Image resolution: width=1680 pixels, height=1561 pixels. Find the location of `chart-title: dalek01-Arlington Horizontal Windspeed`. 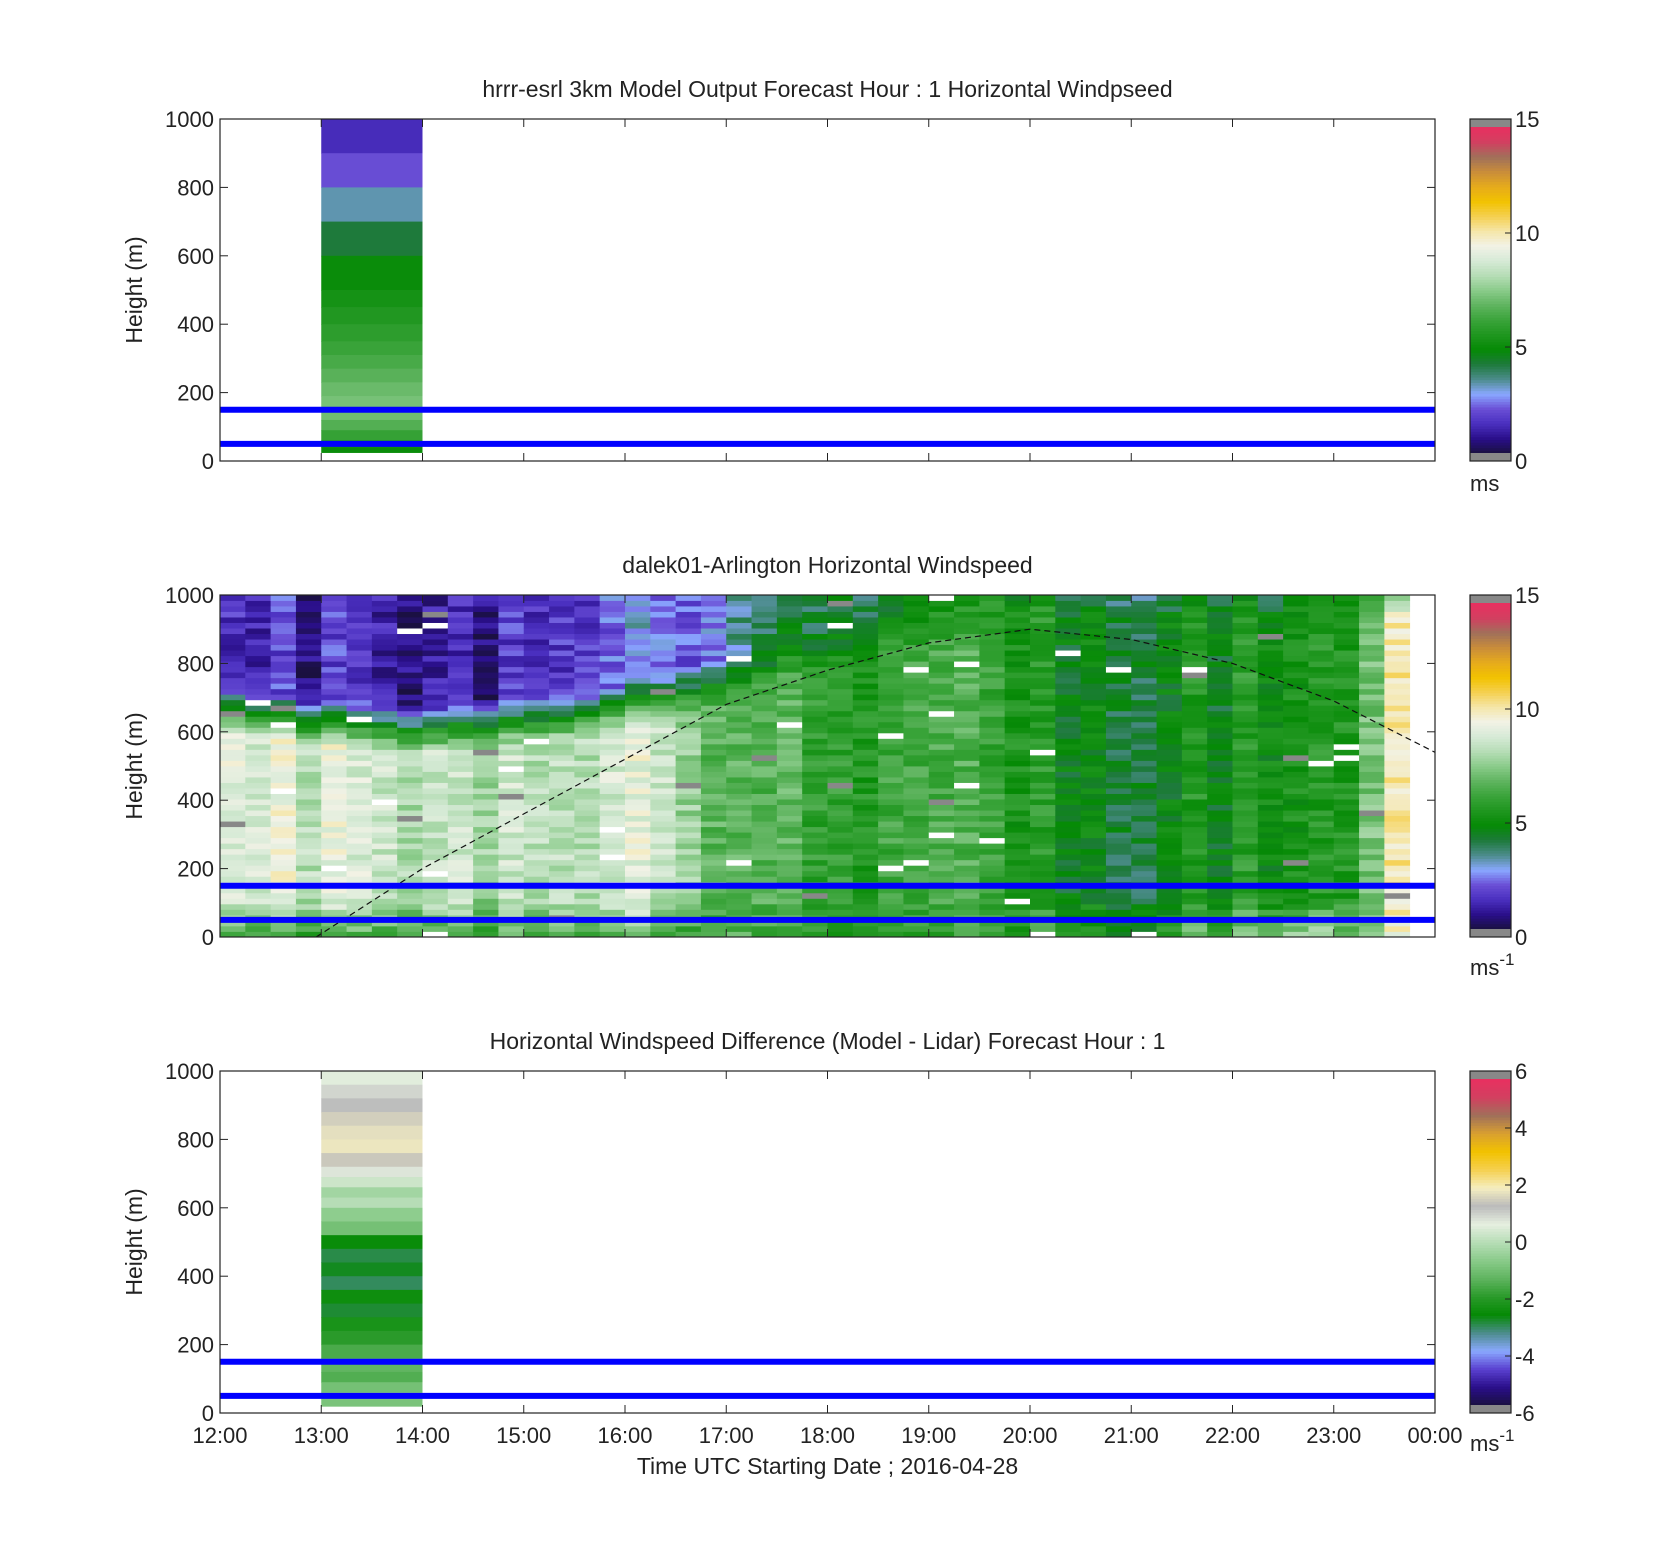

chart-title: dalek01-Arlington Horizontal Windspeed is located at coordinates (827, 565).